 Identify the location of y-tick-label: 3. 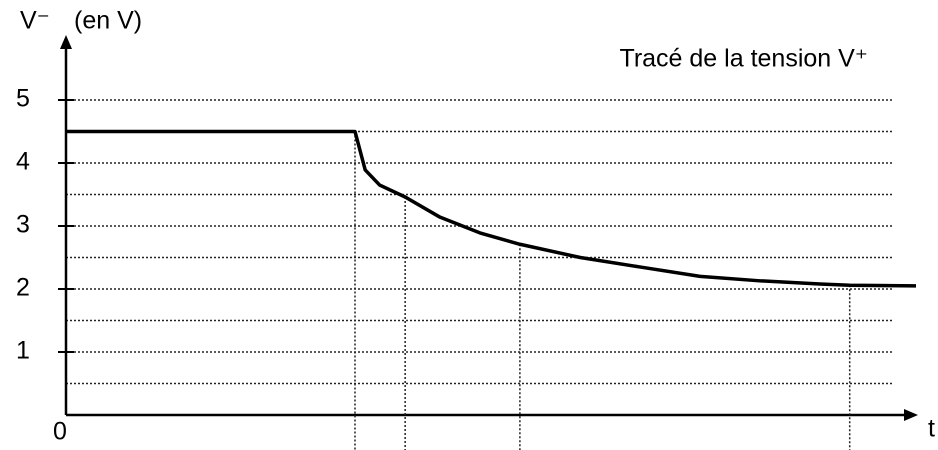
(23, 225).